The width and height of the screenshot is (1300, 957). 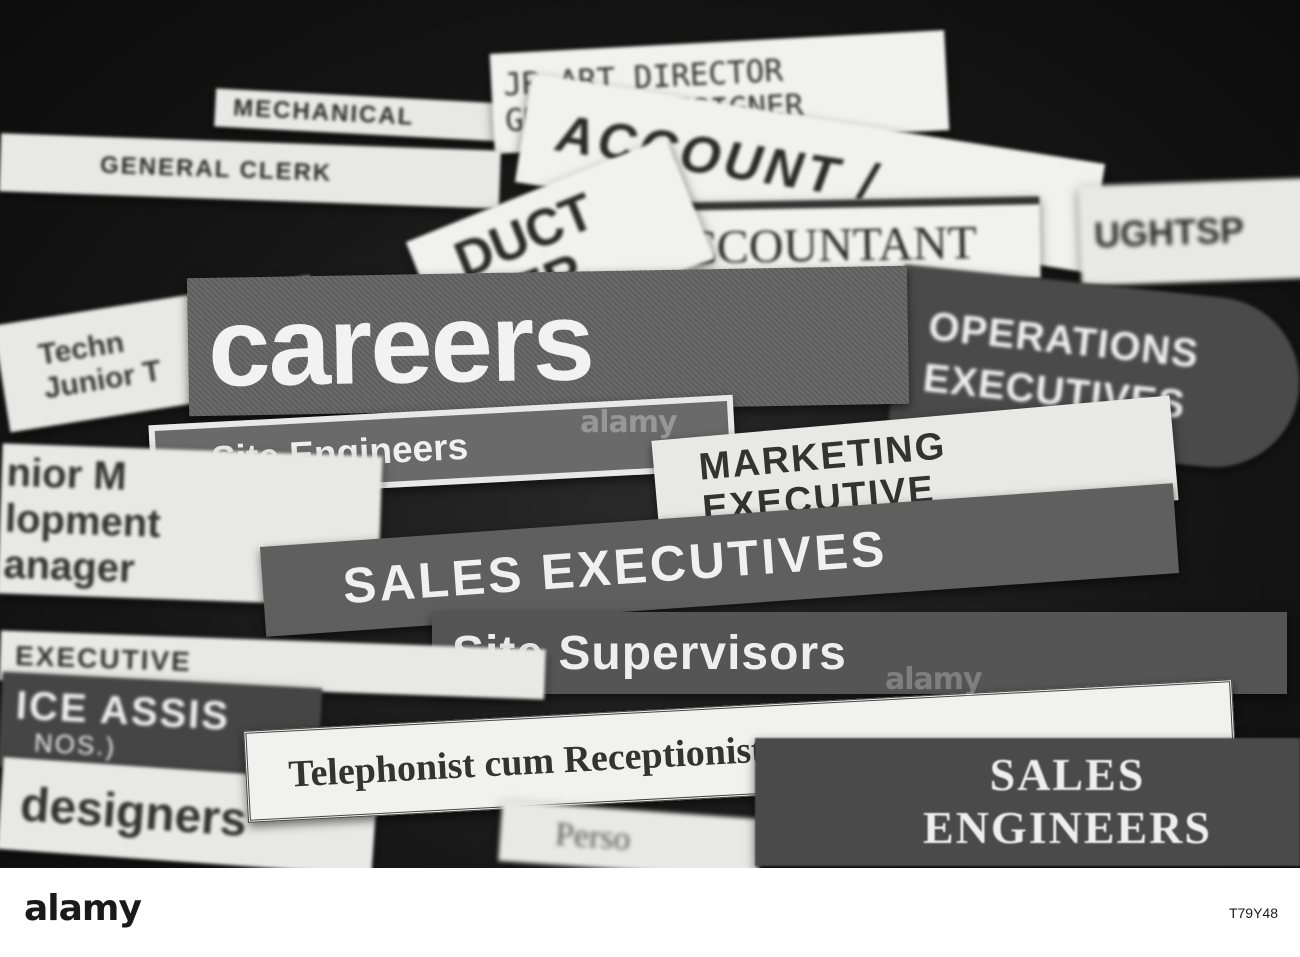 I want to click on clipping-text: careers, so click(x=400, y=343).